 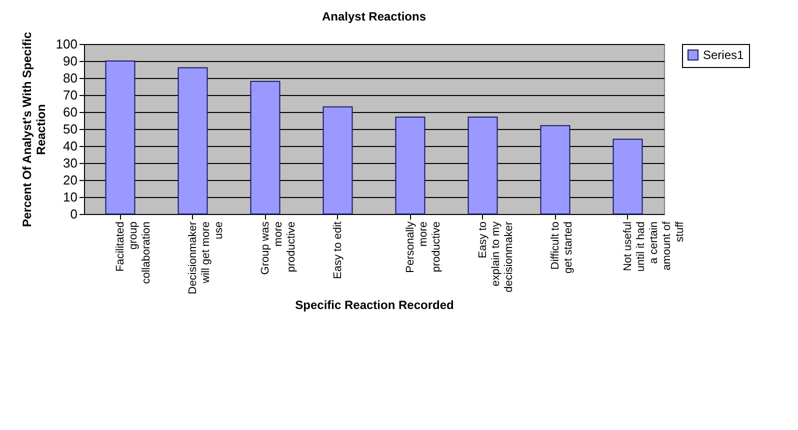 What do you see at coordinates (723, 55) in the screenshot?
I see `legend-label: Series1` at bounding box center [723, 55].